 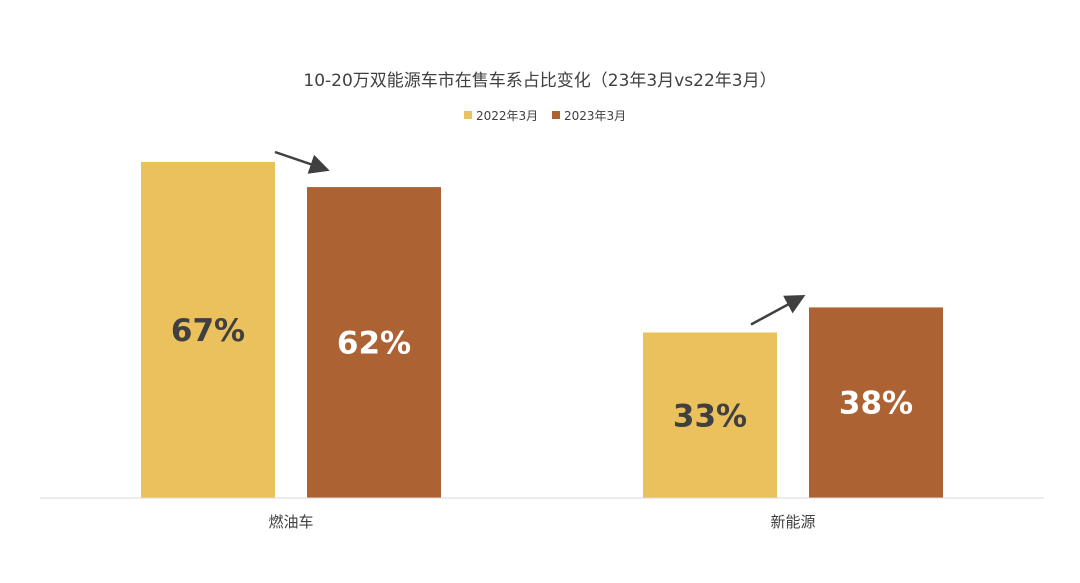 What do you see at coordinates (468, 115) in the screenshot?
I see `legend-swatch-2022` at bounding box center [468, 115].